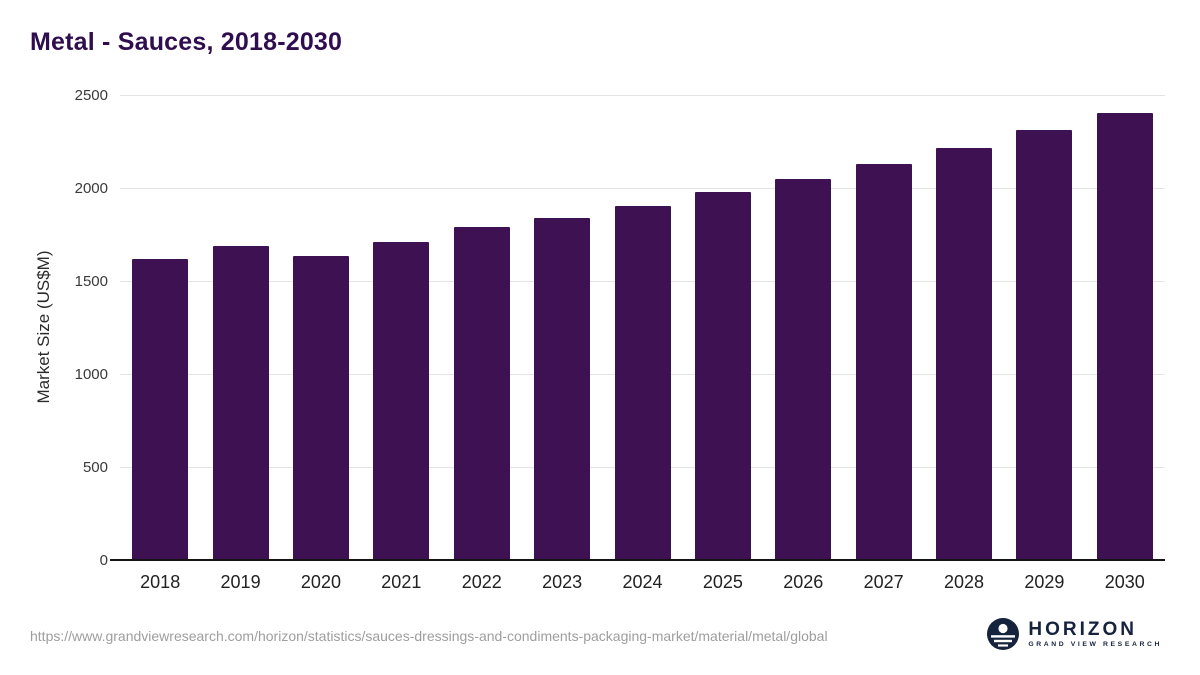 This screenshot has width=1200, height=675. I want to click on horizon-logo-text: HORIZON GRAND VIEW RESEARCH, so click(1095, 633).